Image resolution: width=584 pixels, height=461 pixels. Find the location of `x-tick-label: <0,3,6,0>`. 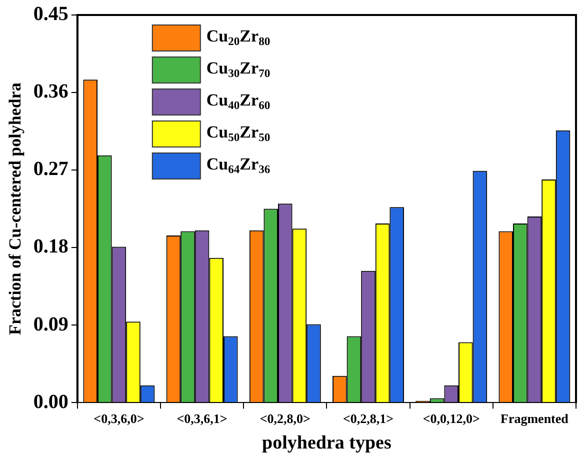

x-tick-label: <0,3,6,0> is located at coordinates (119, 418).